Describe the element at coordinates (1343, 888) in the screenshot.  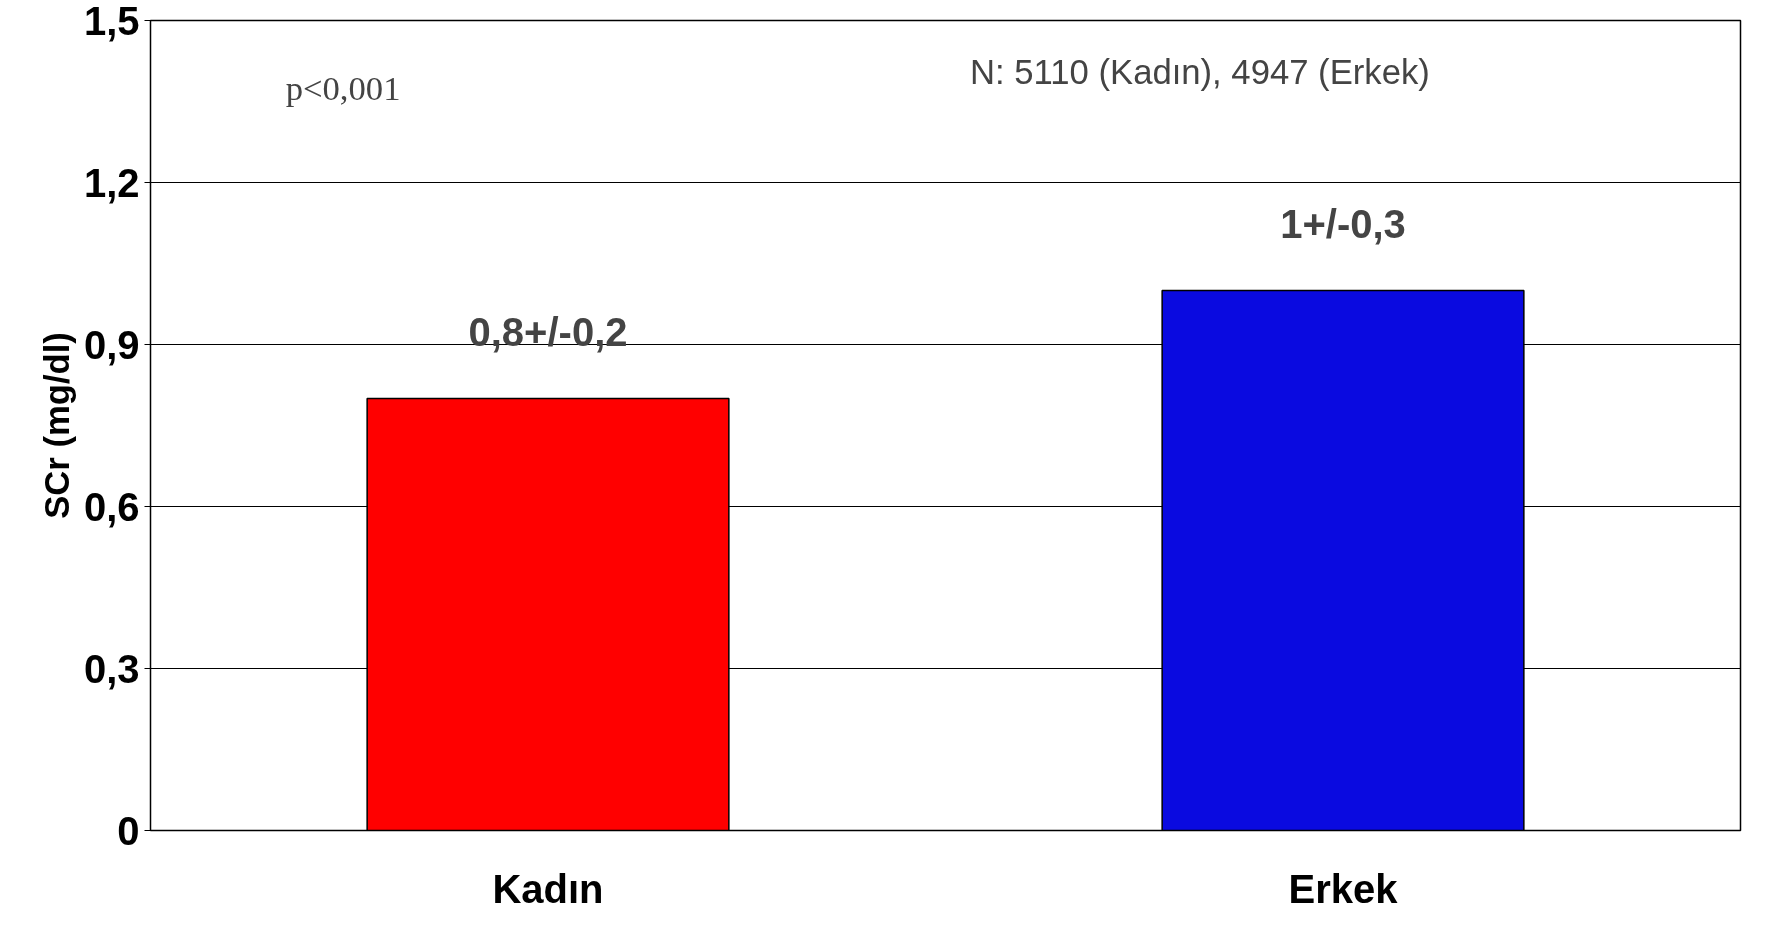
I see `x-tick-label: Erkek` at that location.